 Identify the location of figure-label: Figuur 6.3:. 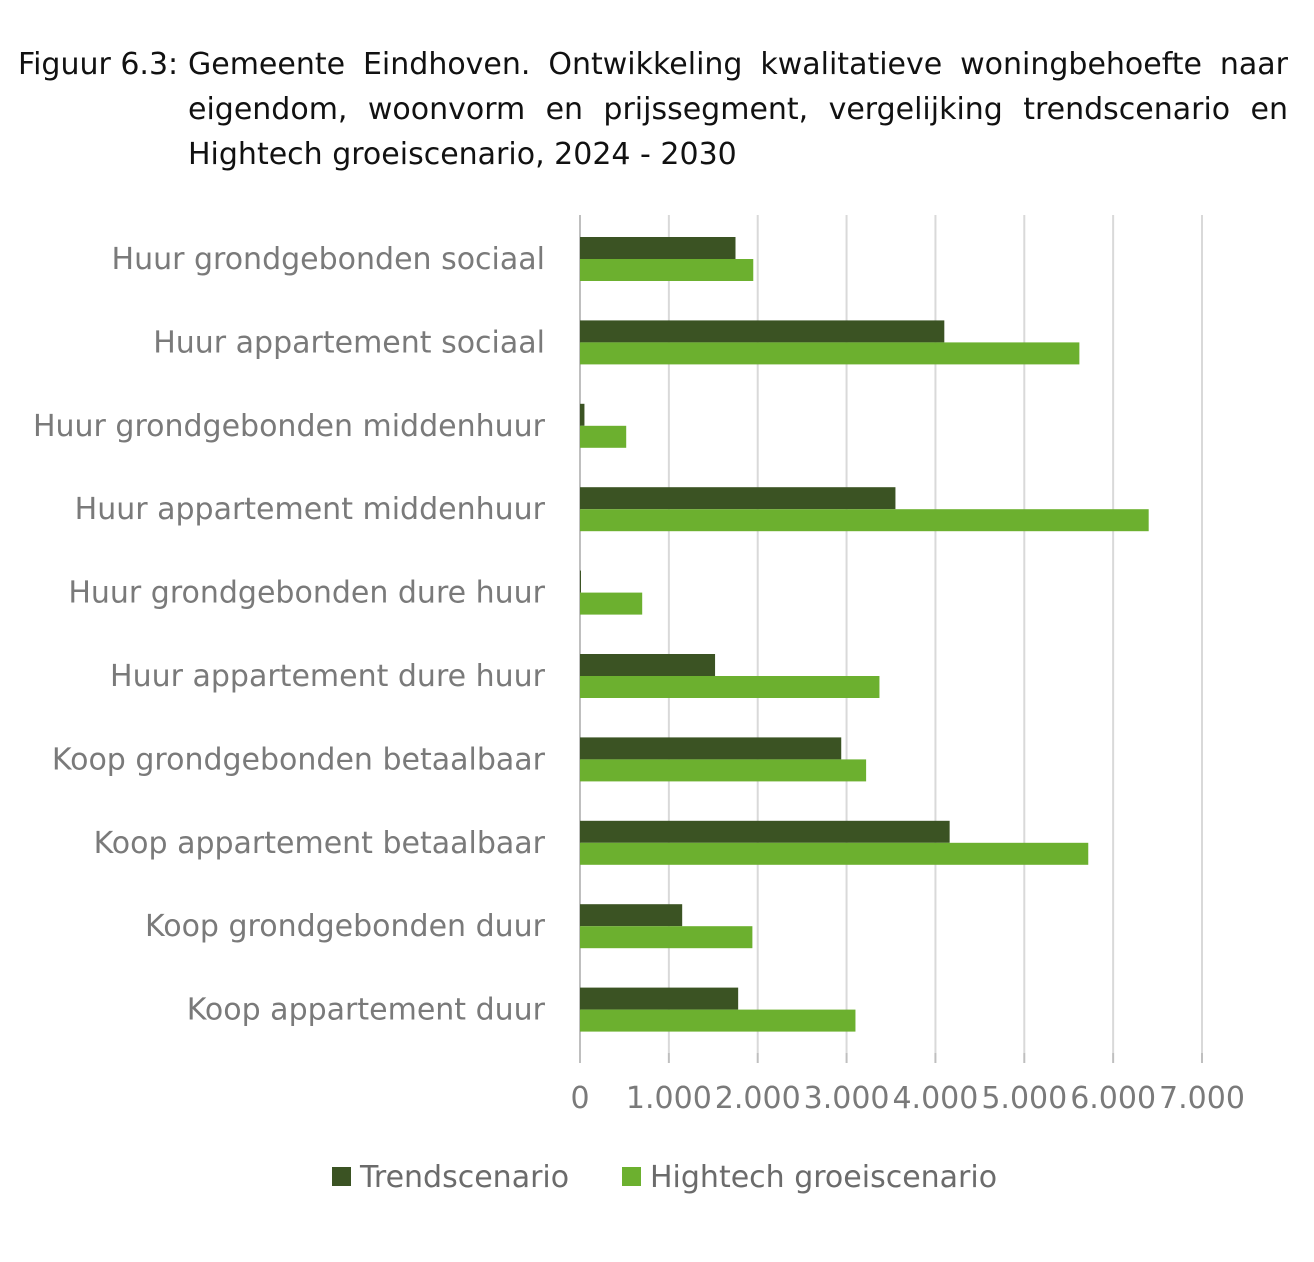
(98, 64).